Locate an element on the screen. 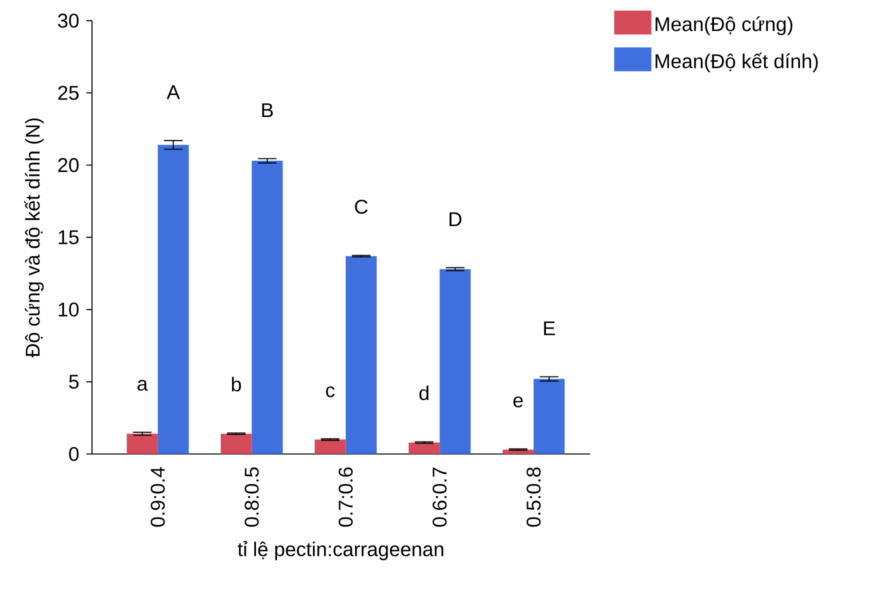  y-axis-title: Độ cứng và độ kết dính (N) is located at coordinates (34, 238).